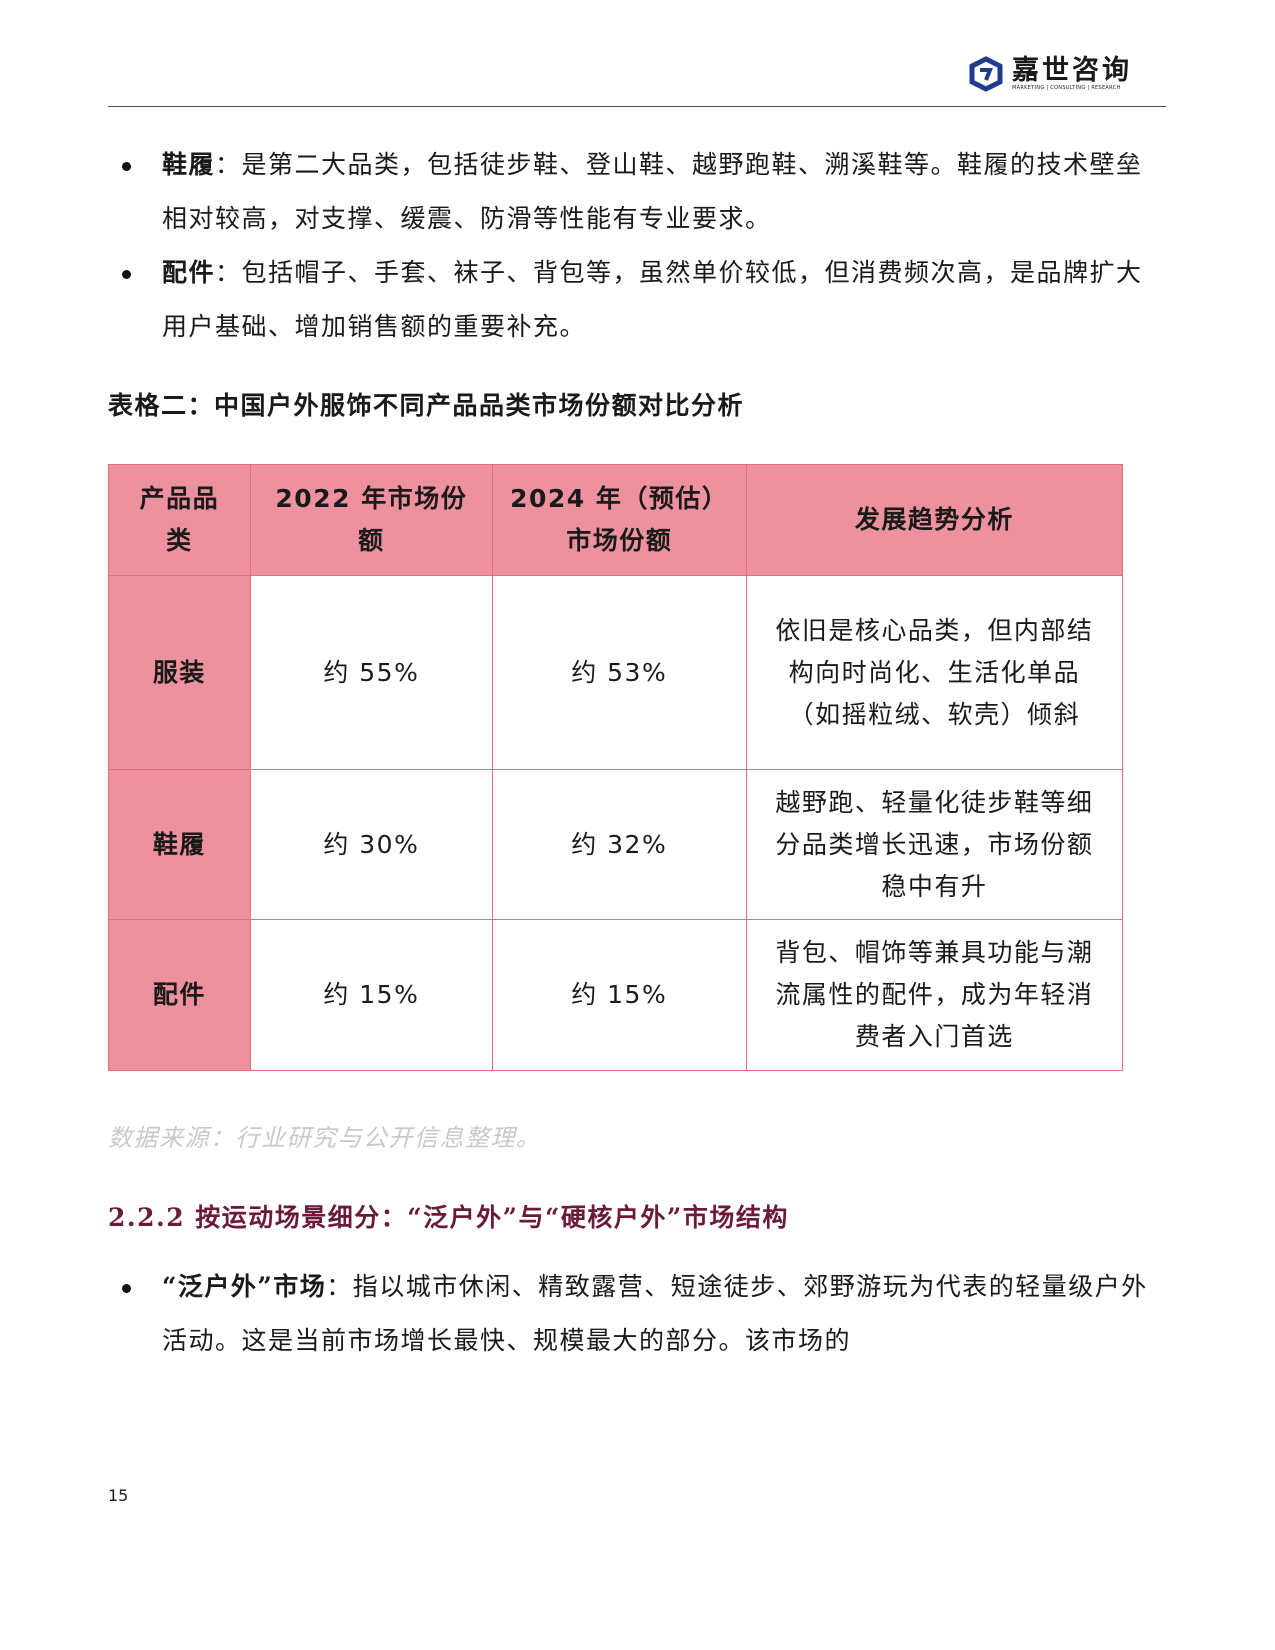 The width and height of the screenshot is (1275, 1650). I want to click on table-caption: 表格二：中国户外服饰不同产品品类市场份额对比分析, so click(426, 405).